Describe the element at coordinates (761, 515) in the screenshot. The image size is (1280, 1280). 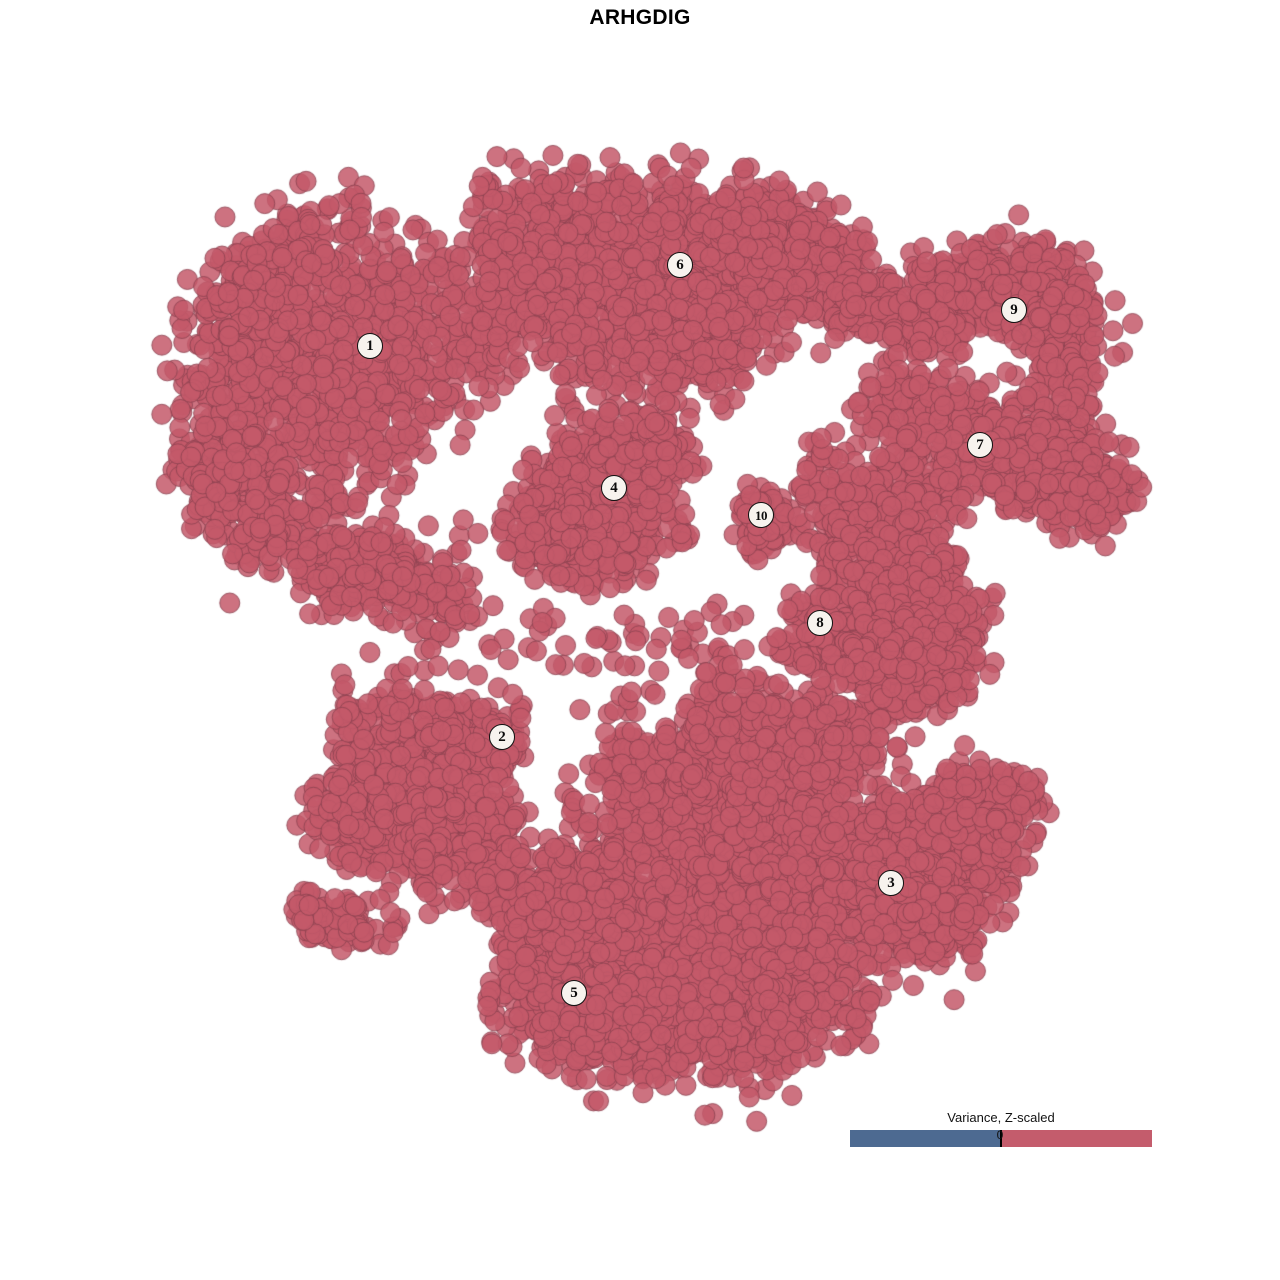
I see `cluster-label-10: 10` at that location.